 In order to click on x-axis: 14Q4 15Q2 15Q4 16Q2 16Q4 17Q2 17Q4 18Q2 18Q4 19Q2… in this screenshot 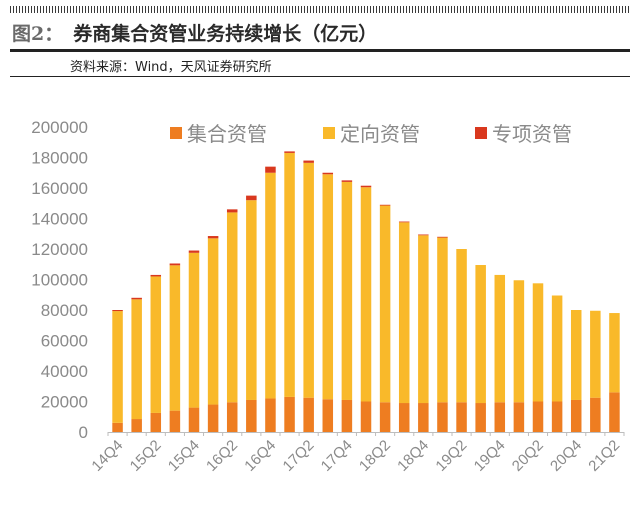, I will do `click(356, 453)`.